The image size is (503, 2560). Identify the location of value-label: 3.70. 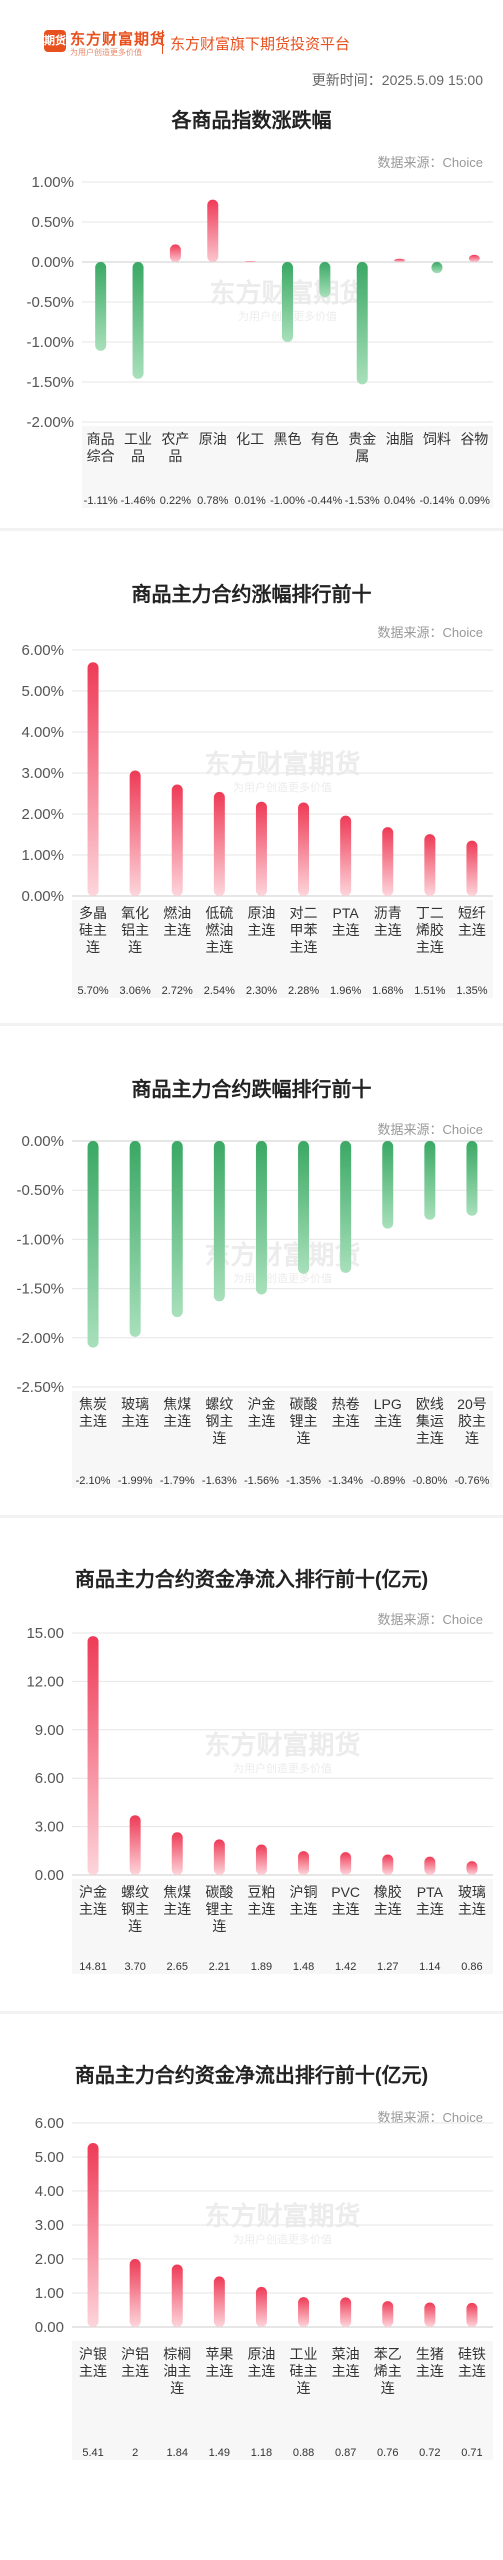
(134, 1967).